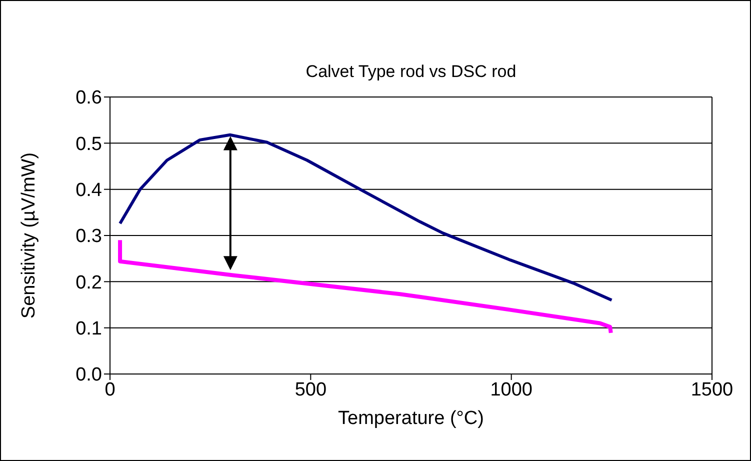 The width and height of the screenshot is (751, 461). Describe the element at coordinates (411, 418) in the screenshot. I see `x-axis-title: Temperature (°C)` at that location.